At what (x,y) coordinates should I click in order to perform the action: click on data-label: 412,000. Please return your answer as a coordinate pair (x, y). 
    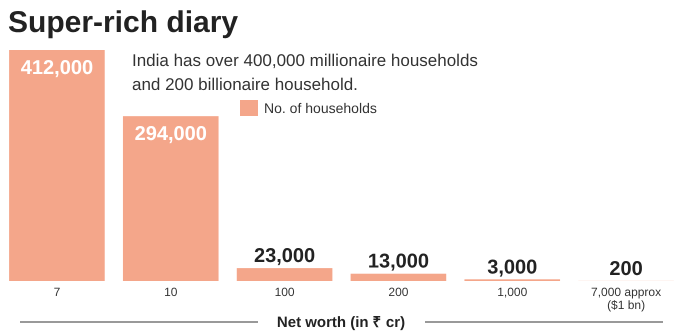
    Looking at the image, I should click on (57, 68).